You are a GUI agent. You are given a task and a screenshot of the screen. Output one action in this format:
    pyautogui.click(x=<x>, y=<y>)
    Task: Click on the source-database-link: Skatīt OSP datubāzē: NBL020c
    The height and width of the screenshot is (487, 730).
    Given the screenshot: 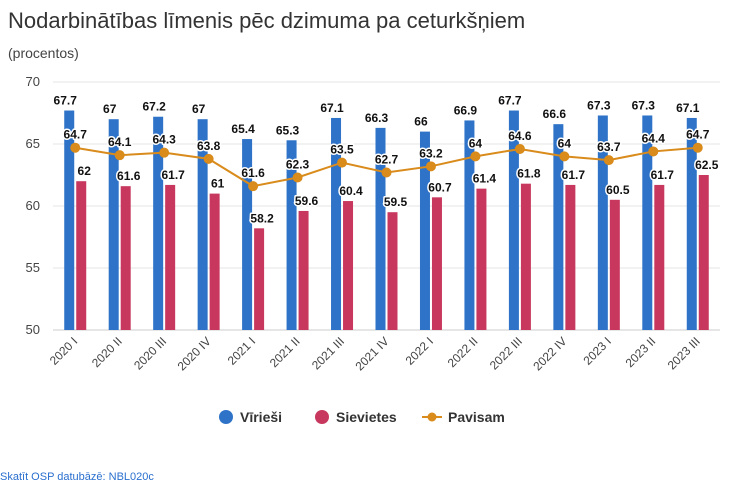 What is the action you would take?
    pyautogui.click(x=77, y=477)
    